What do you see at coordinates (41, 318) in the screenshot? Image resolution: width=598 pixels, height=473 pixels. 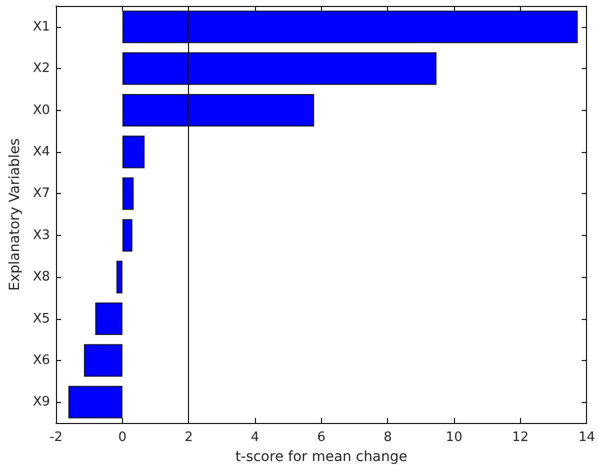 I see `y-tick-label: X5` at bounding box center [41, 318].